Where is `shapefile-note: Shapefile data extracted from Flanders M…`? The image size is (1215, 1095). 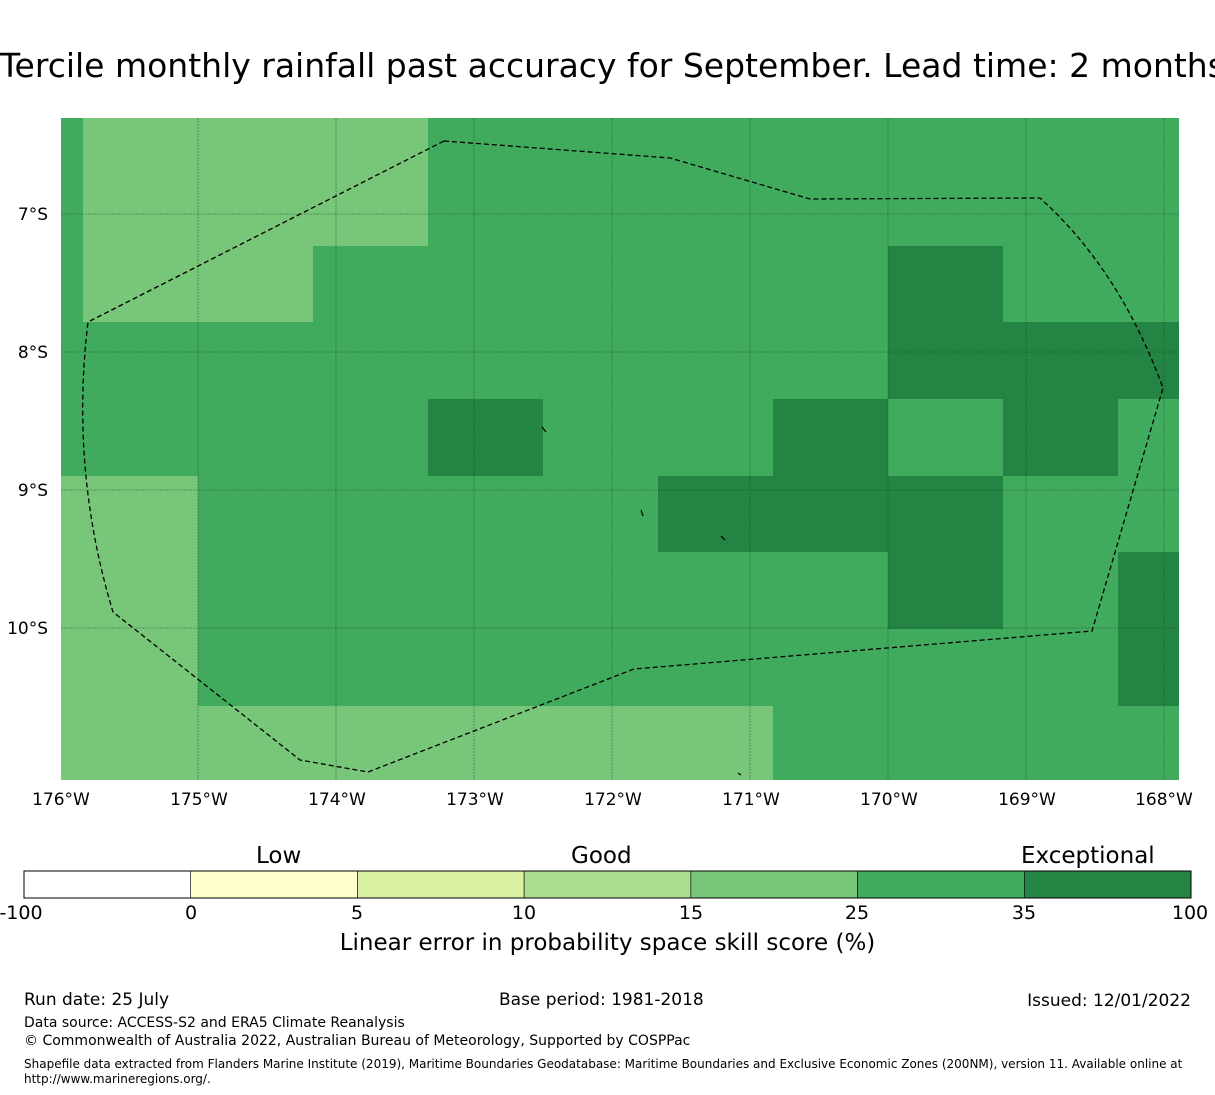
shapefile-note: Shapefile data extracted from Flanders M… is located at coordinates (603, 1071).